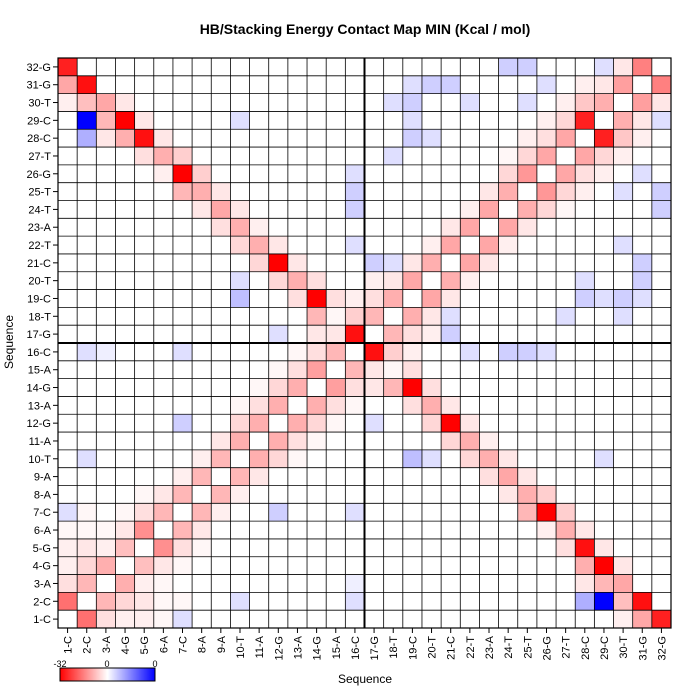 The height and width of the screenshot is (700, 700). I want to click on y-tick-label: 31-G, so click(39, 86).